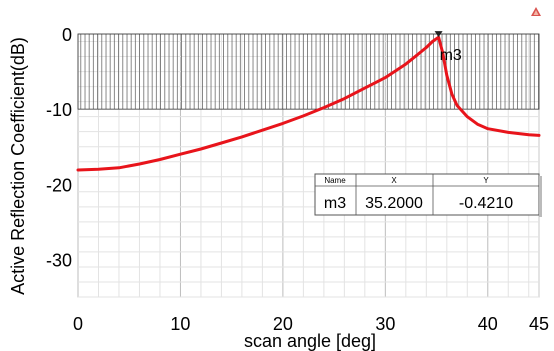 This screenshot has height=351, width=554. What do you see at coordinates (78, 324) in the screenshot?
I see `x-tick-label: 0` at bounding box center [78, 324].